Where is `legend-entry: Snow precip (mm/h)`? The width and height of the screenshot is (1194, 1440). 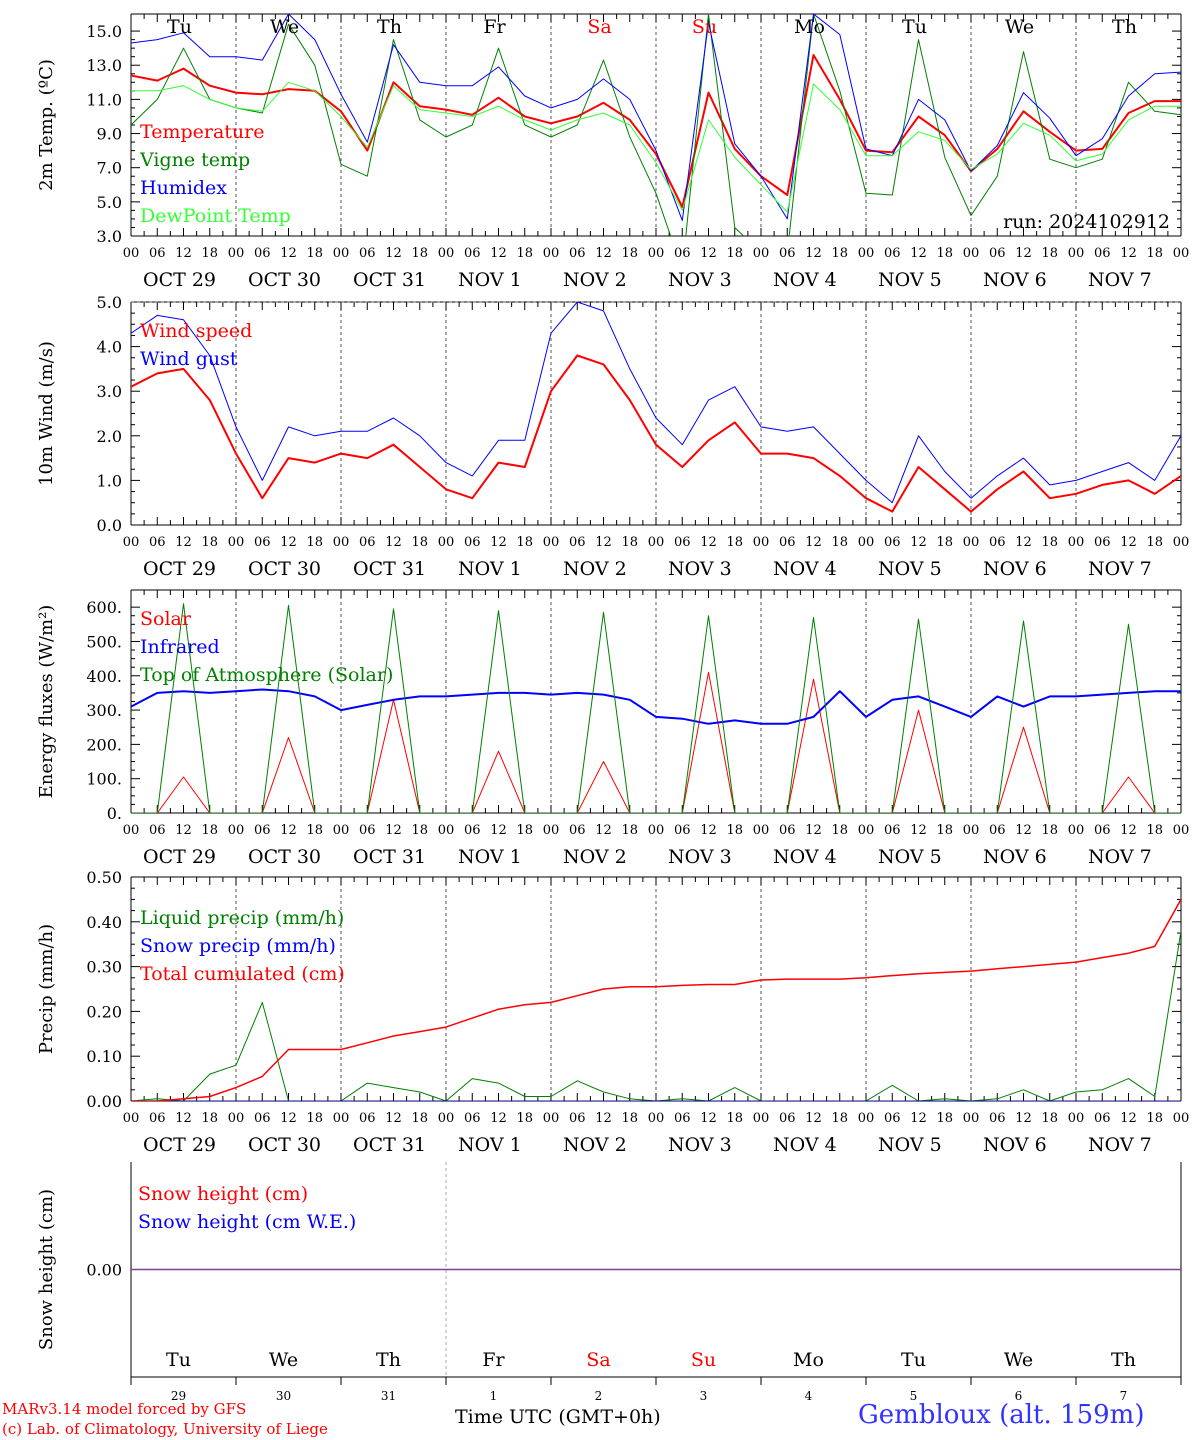 legend-entry: Snow precip (mm/h) is located at coordinates (238, 946).